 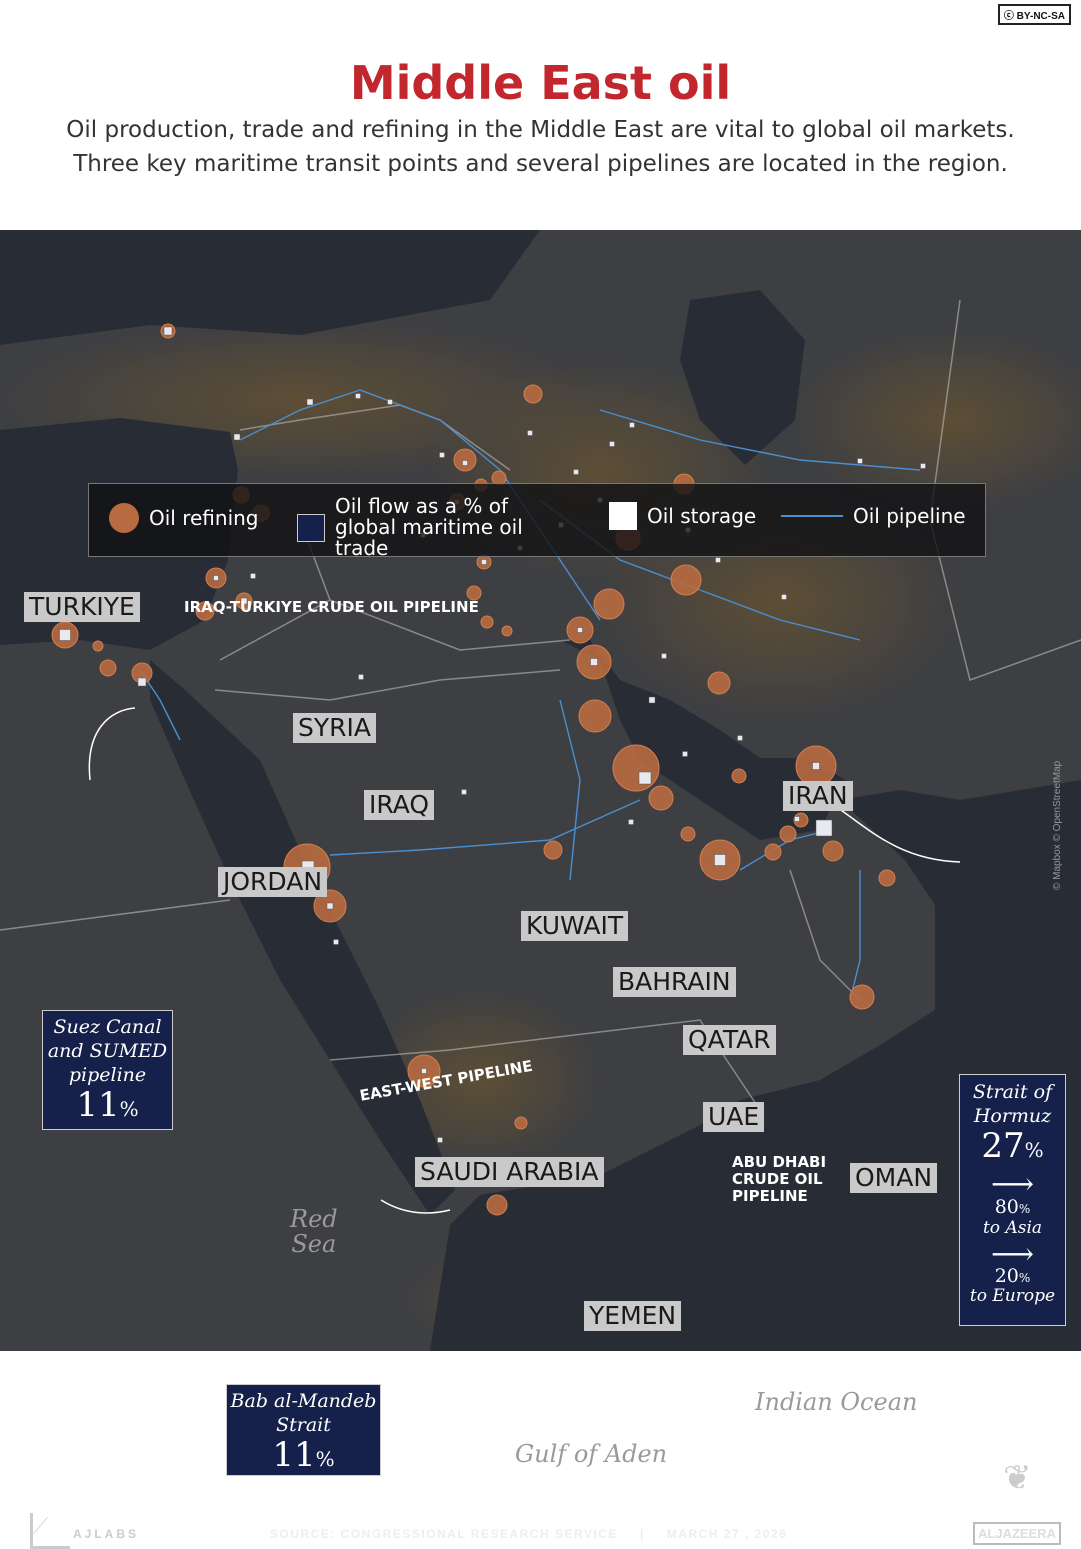 I want to click on europe-share: 20%, so click(x=1012, y=1276).